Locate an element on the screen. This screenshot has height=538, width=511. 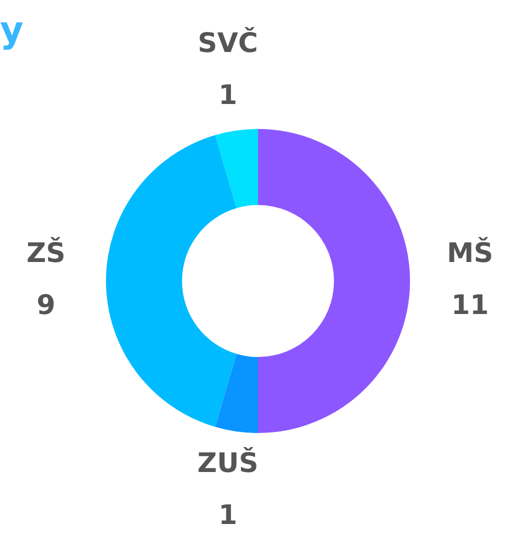
data-label: 11 is located at coordinates (470, 306).